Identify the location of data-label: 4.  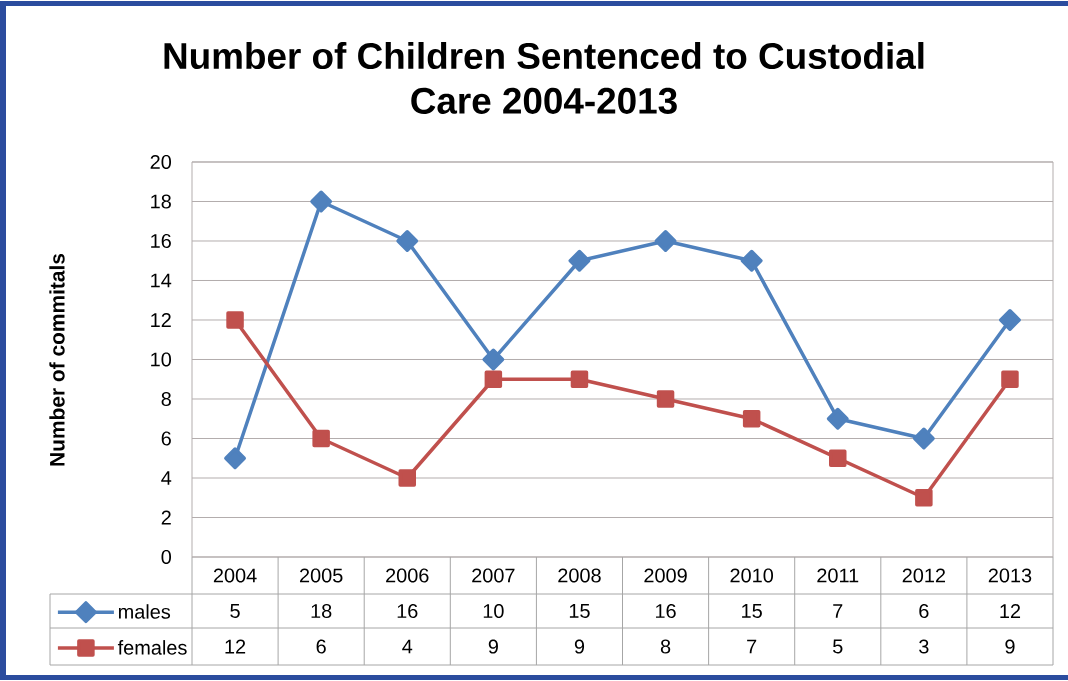
(407, 646).